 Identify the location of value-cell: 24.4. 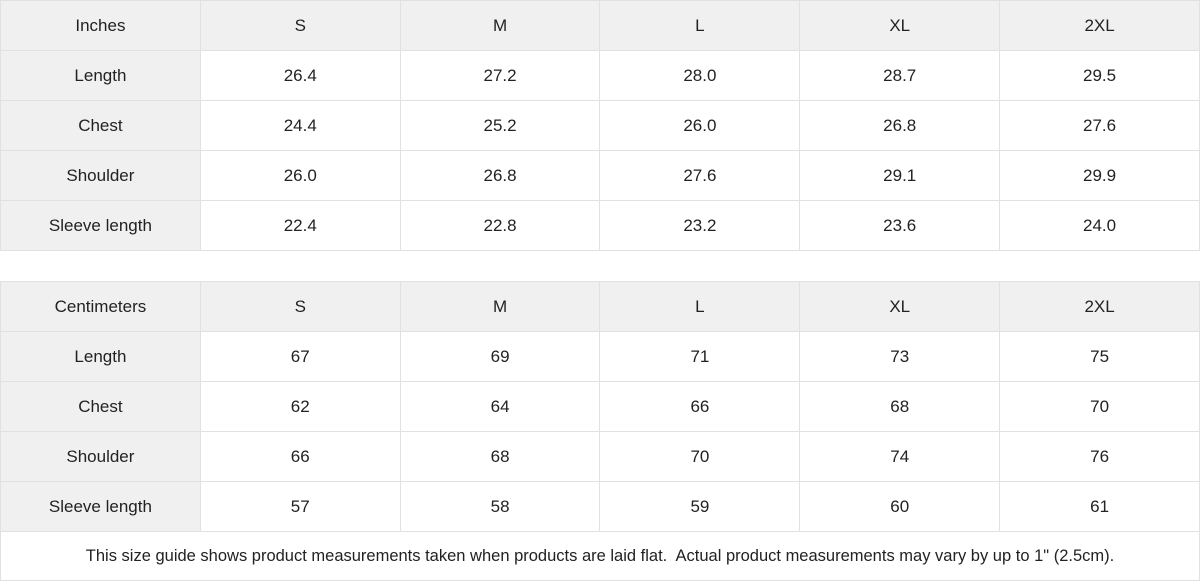
(300, 125).